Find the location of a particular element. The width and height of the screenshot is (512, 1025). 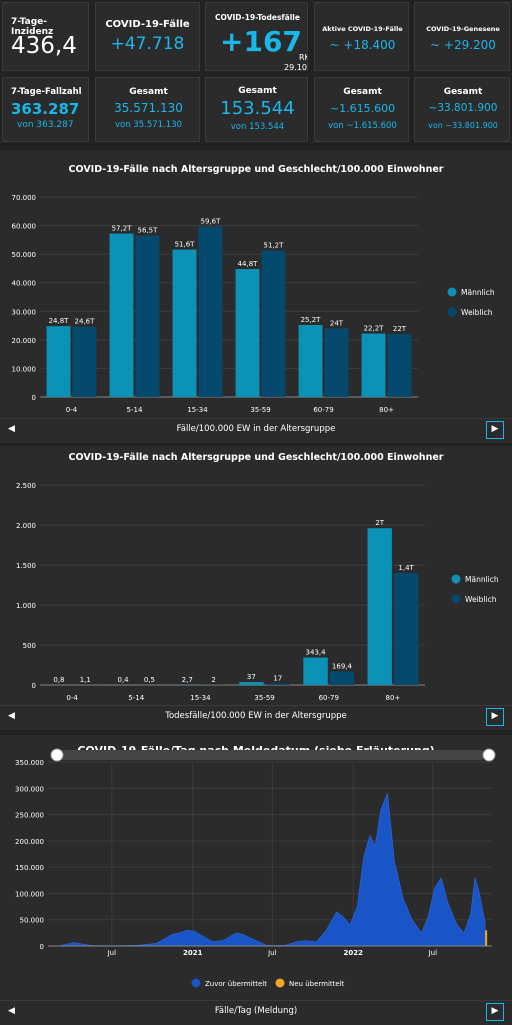

kpi-tile-aktive: Aktive COVID-19-Fälle ~ +18.400 is located at coordinates (361, 36).